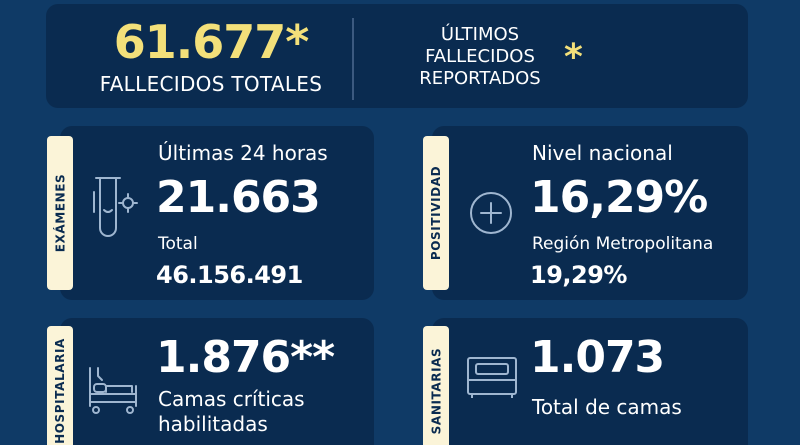  What do you see at coordinates (238, 197) in the screenshot?
I see `examenes-value: 21.663` at bounding box center [238, 197].